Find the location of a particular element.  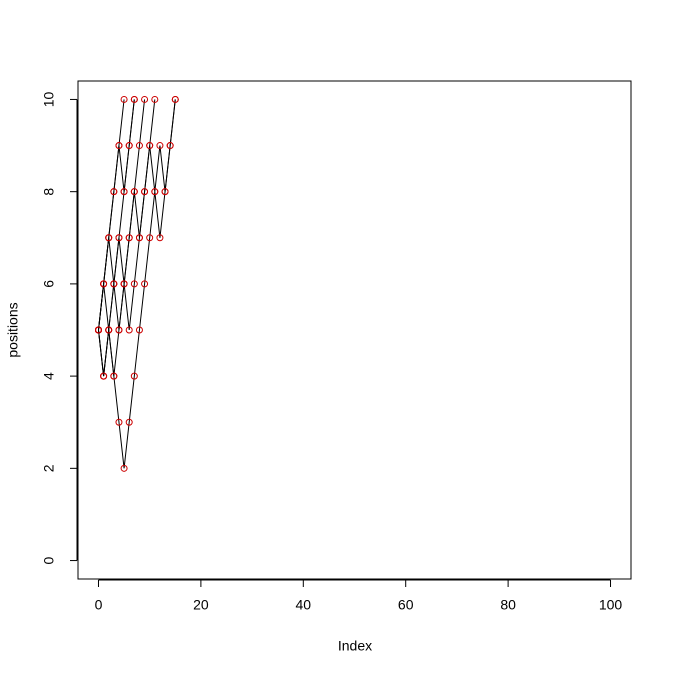

x-tick-label: 40 is located at coordinates (304, 605).